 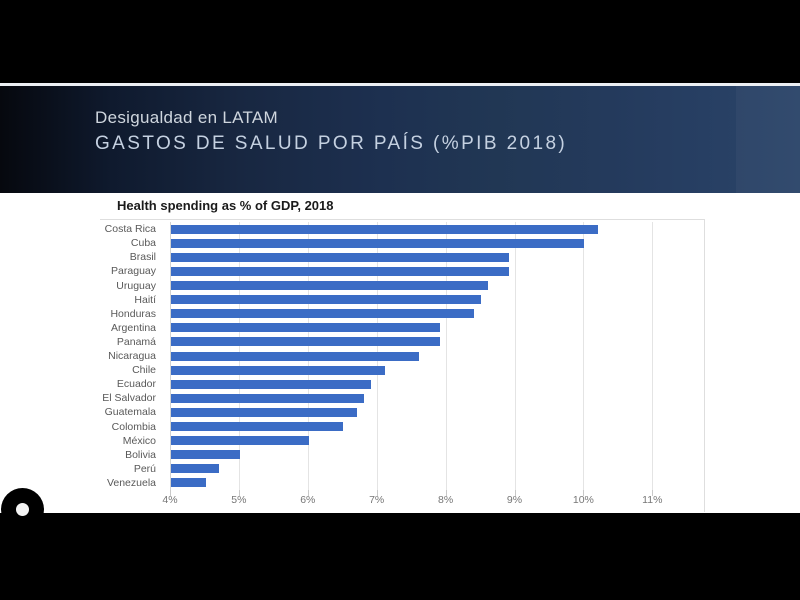 I want to click on bar-haití, so click(x=326, y=300).